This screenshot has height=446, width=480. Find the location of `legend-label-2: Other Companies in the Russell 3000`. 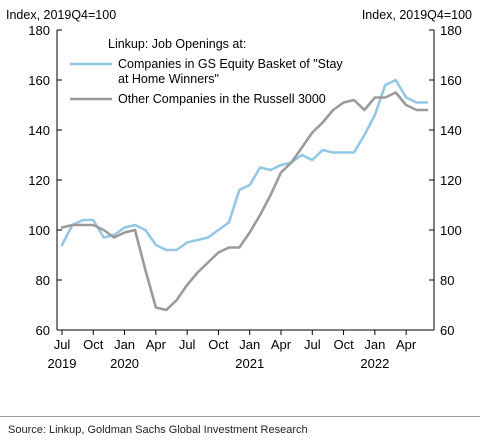

legend-label-2: Other Companies in the Russell 3000 is located at coordinates (222, 99).